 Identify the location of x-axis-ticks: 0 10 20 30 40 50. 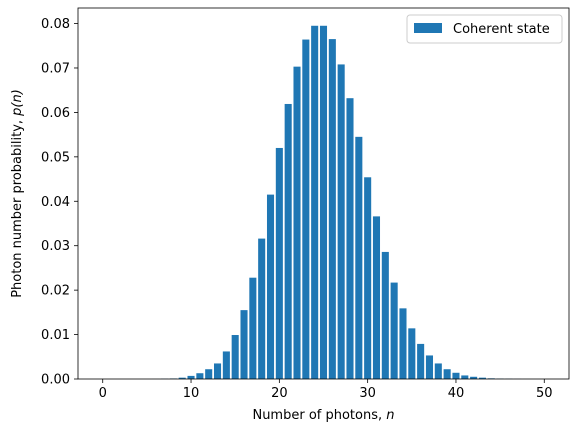
(326, 390).